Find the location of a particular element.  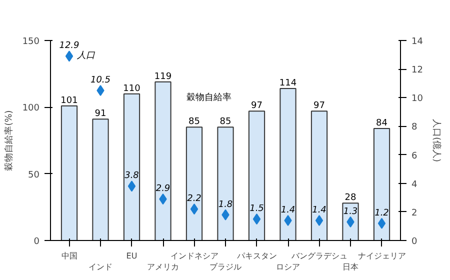

y-axis-title: 穀物自給率(%) is located at coordinates (8, 140).